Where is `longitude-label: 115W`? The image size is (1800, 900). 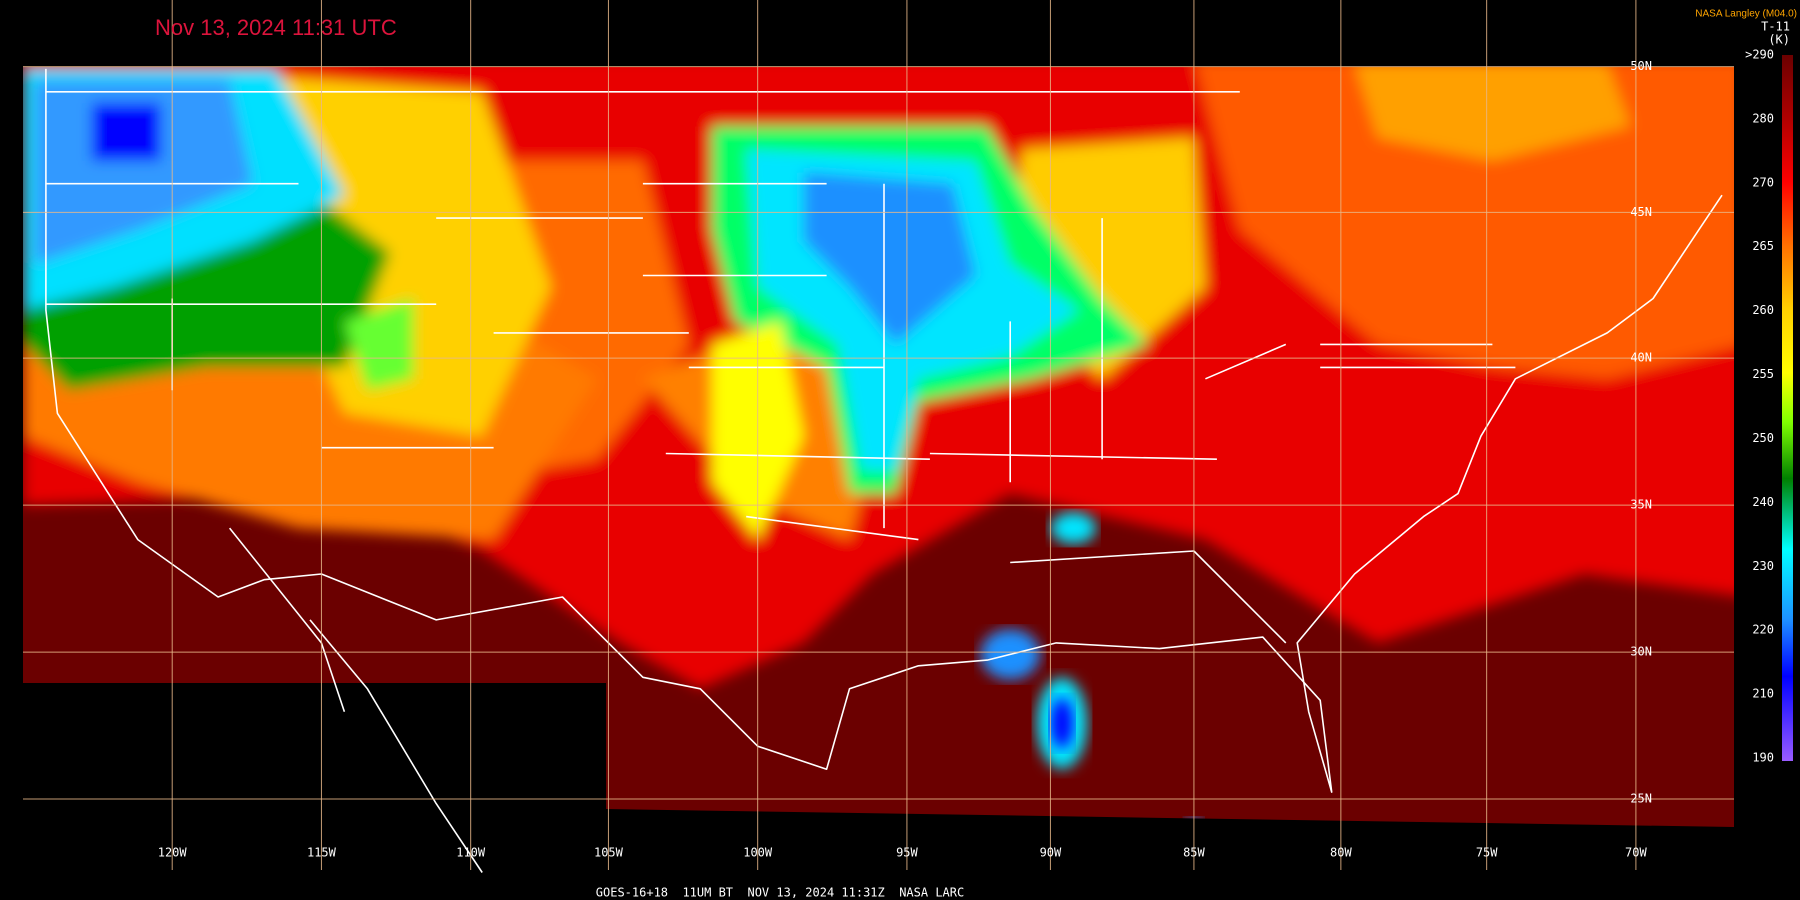
longitude-label: 115W is located at coordinates (322, 853).